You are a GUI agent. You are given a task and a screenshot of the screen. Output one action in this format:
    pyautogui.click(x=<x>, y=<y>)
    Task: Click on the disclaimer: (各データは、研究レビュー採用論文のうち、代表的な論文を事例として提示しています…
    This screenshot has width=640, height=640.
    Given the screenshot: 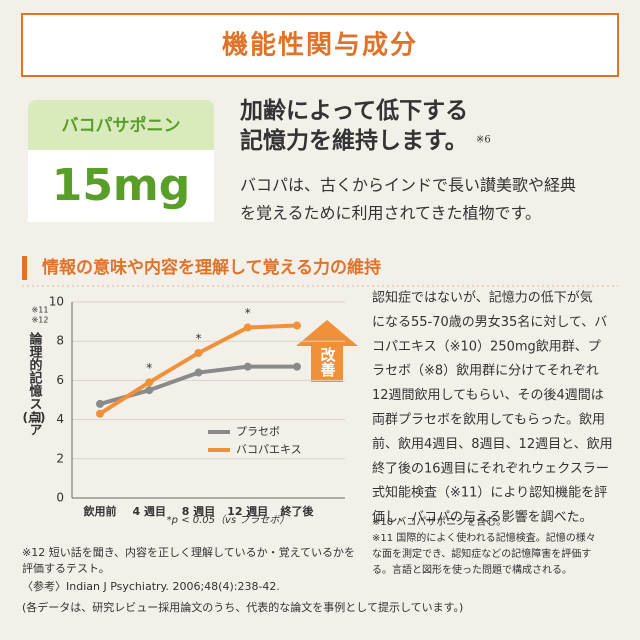 What is the action you would take?
    pyautogui.click(x=242, y=607)
    